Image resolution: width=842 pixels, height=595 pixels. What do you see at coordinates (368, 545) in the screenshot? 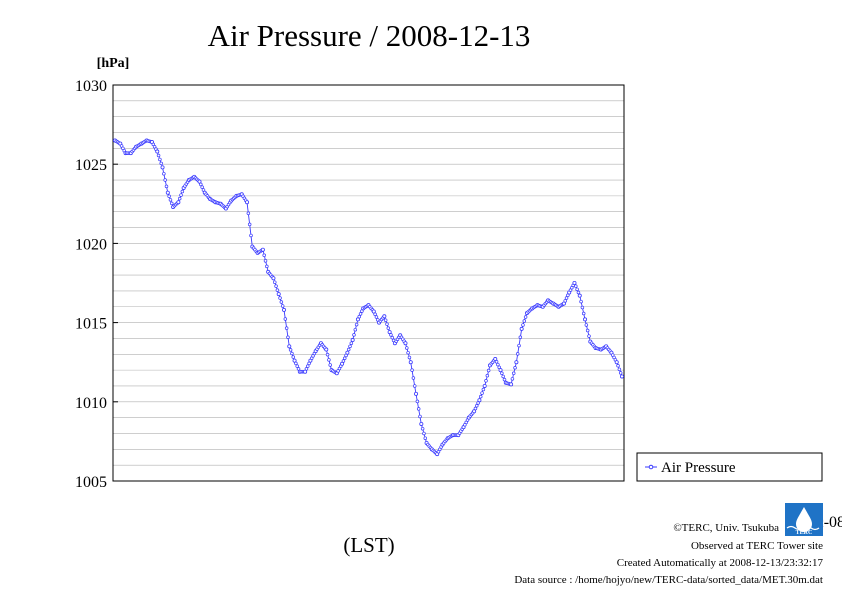
I see `x-axis-label: (LST)` at bounding box center [368, 545].